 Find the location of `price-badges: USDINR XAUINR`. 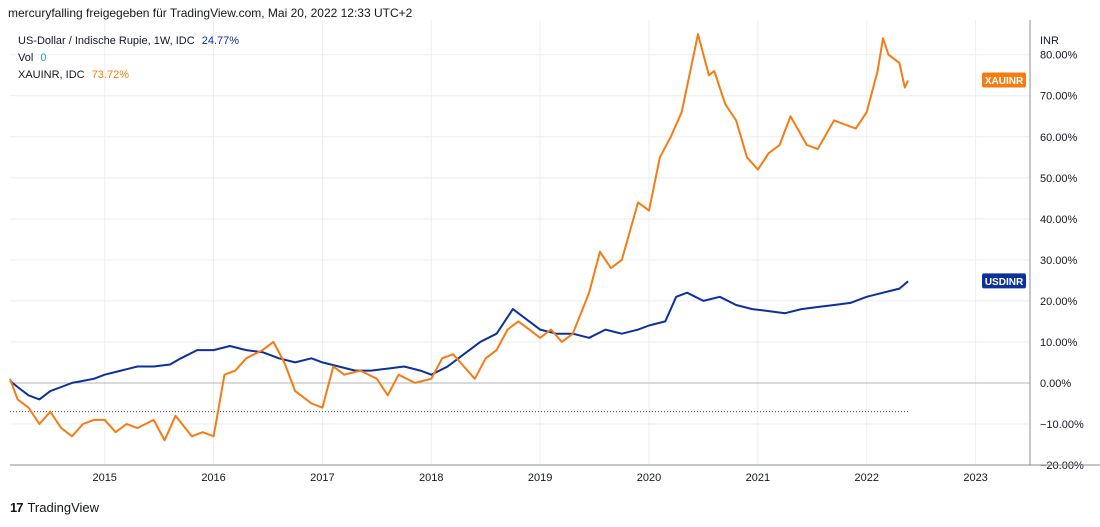

price-badges: USDINR XAUINR is located at coordinates (1004, 180).